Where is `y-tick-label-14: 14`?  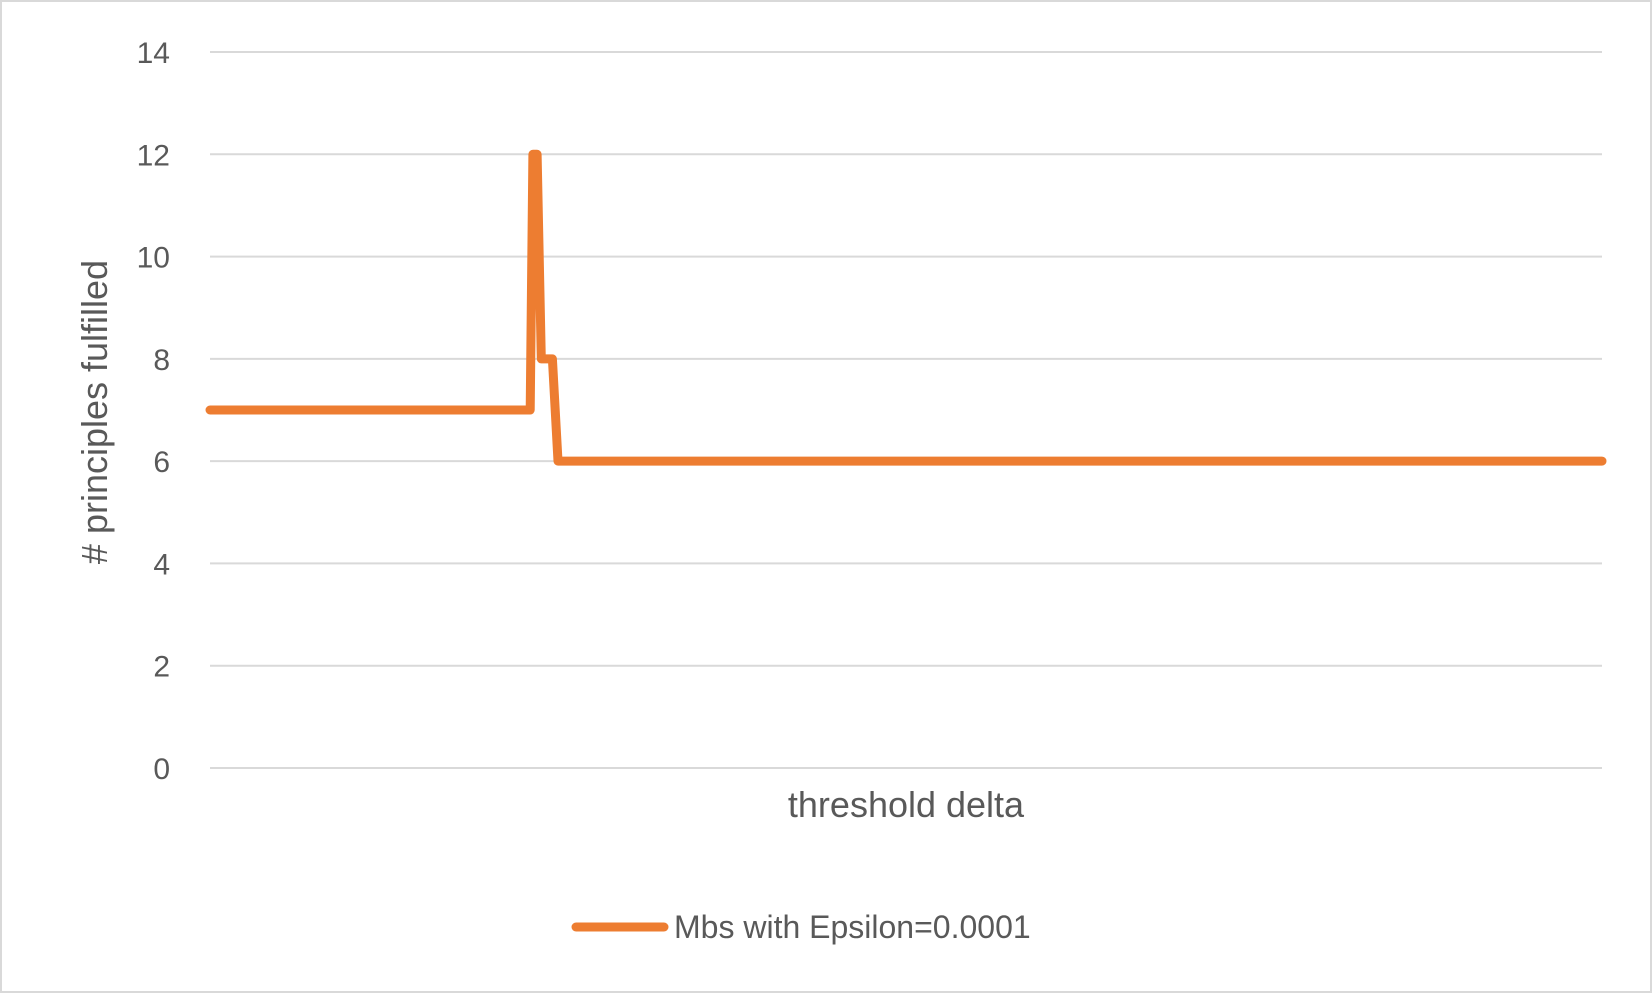 y-tick-label-14: 14 is located at coordinates (153, 53).